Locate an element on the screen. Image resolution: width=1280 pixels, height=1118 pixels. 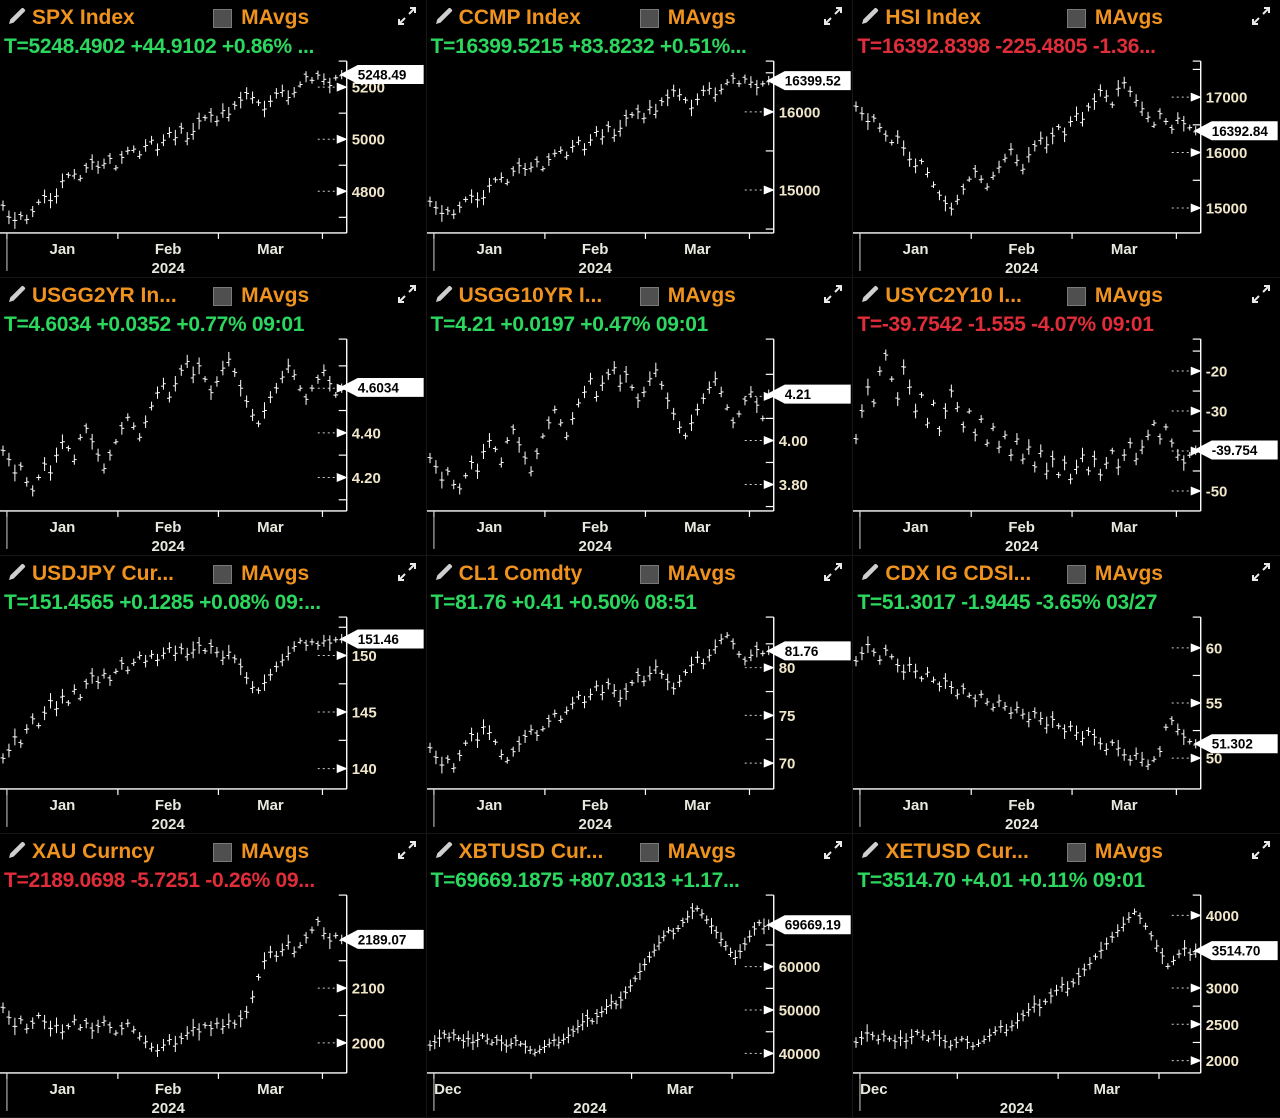
price-chart: Dec Mar 2024 60000 50000 40000 69669.19 is located at coordinates (639, 1004).